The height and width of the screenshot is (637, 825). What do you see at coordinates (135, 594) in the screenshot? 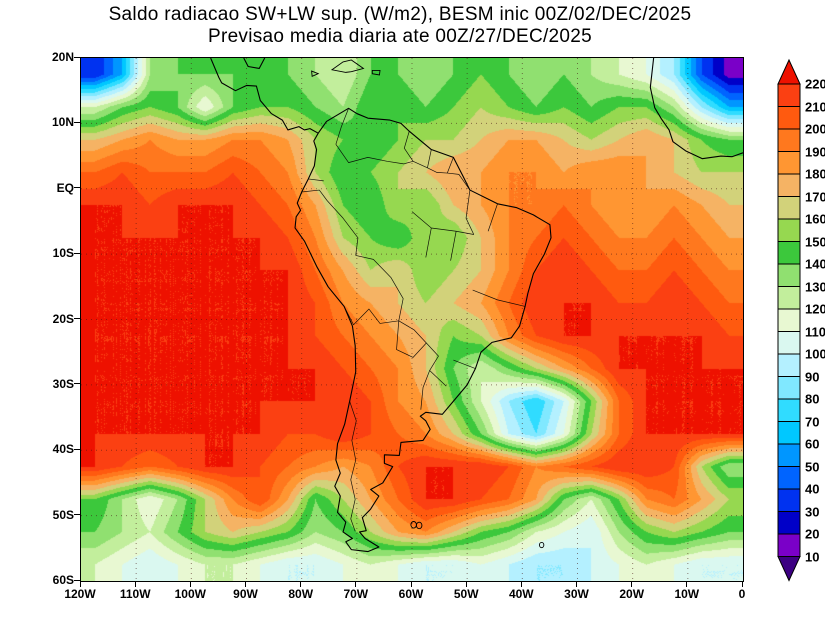
I see `x-tick-label: 110W` at bounding box center [135, 594].